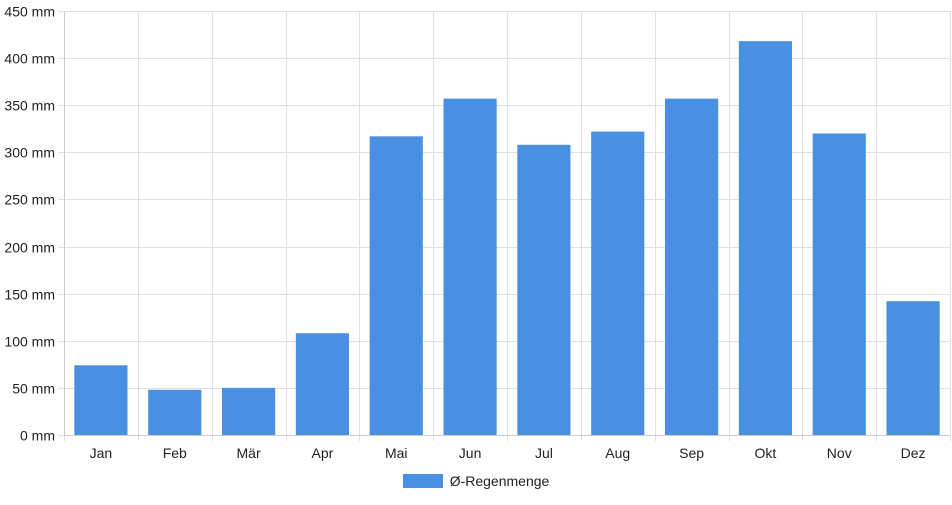 The image size is (952, 505). I want to click on y-tick-label: 100 mm, so click(29, 342).